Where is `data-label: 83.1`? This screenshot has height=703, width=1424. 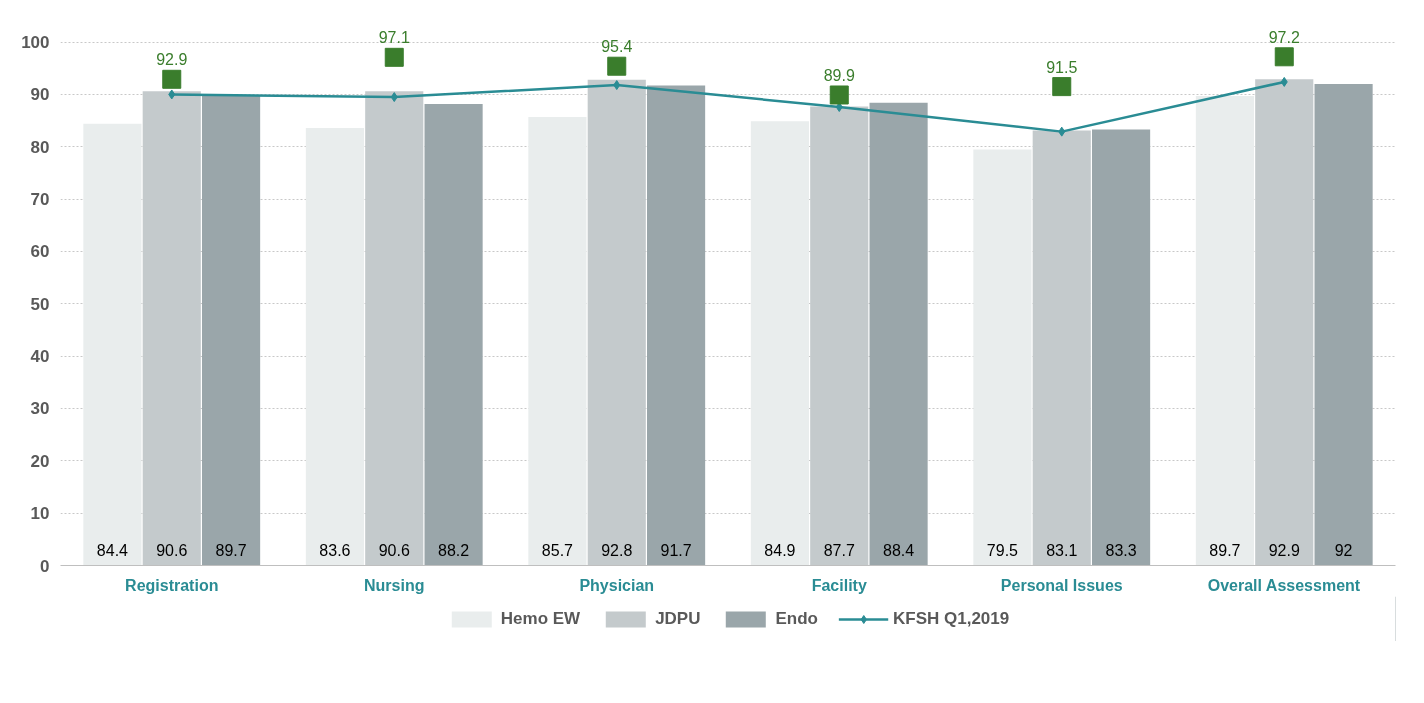
data-label: 83.1 is located at coordinates (1062, 550).